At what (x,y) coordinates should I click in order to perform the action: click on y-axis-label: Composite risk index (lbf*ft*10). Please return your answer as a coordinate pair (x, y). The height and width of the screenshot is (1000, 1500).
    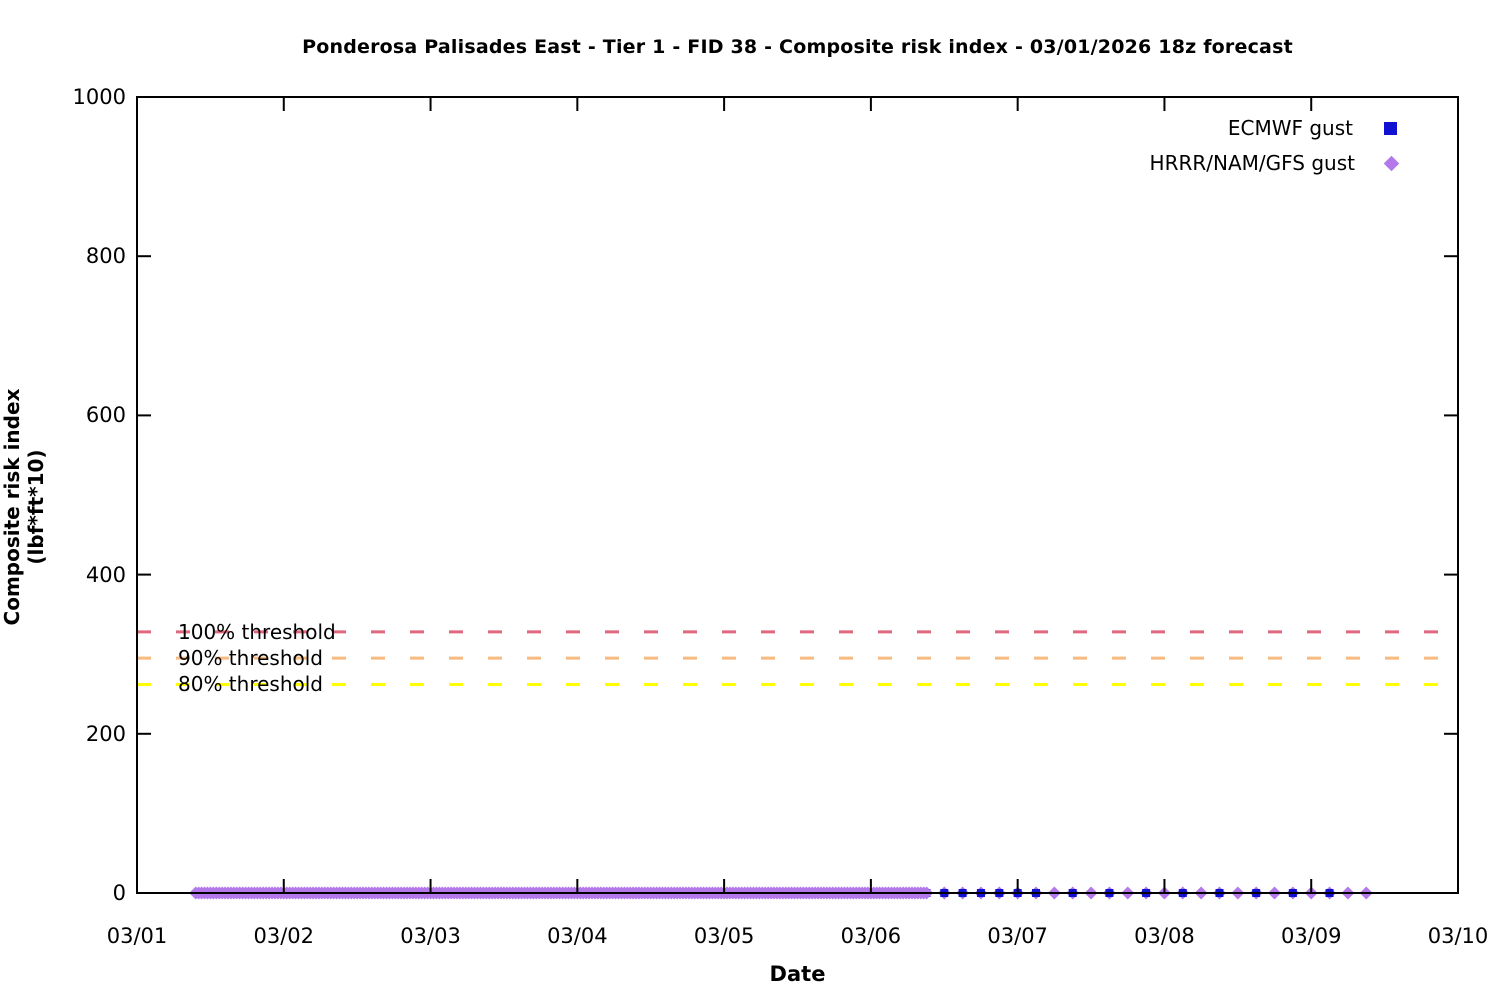
    Looking at the image, I should click on (24, 507).